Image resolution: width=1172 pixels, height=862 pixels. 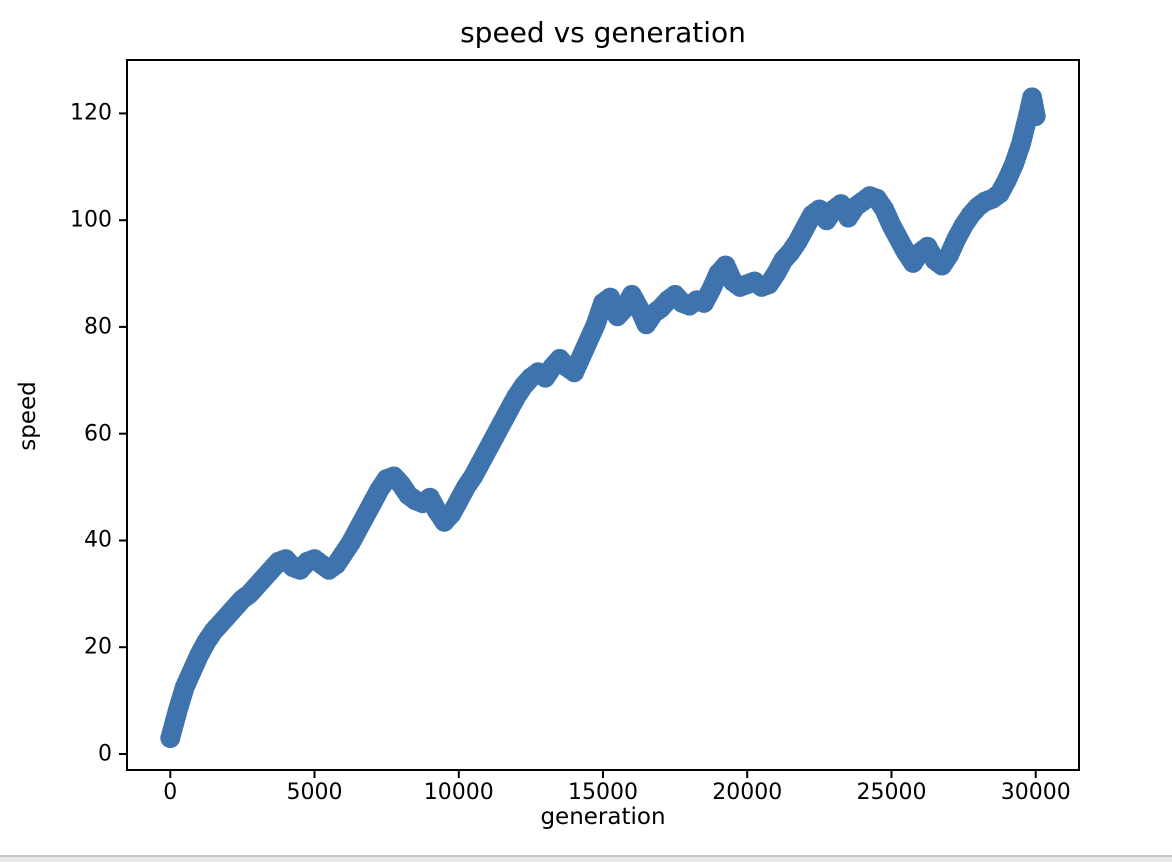 What do you see at coordinates (1035, 792) in the screenshot?
I see `x-tick-label: 30000` at bounding box center [1035, 792].